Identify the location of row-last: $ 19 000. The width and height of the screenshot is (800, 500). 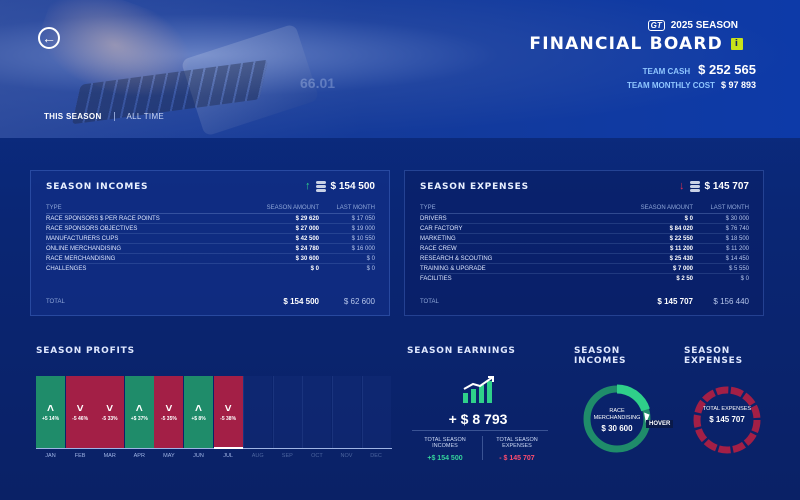
(363, 228).